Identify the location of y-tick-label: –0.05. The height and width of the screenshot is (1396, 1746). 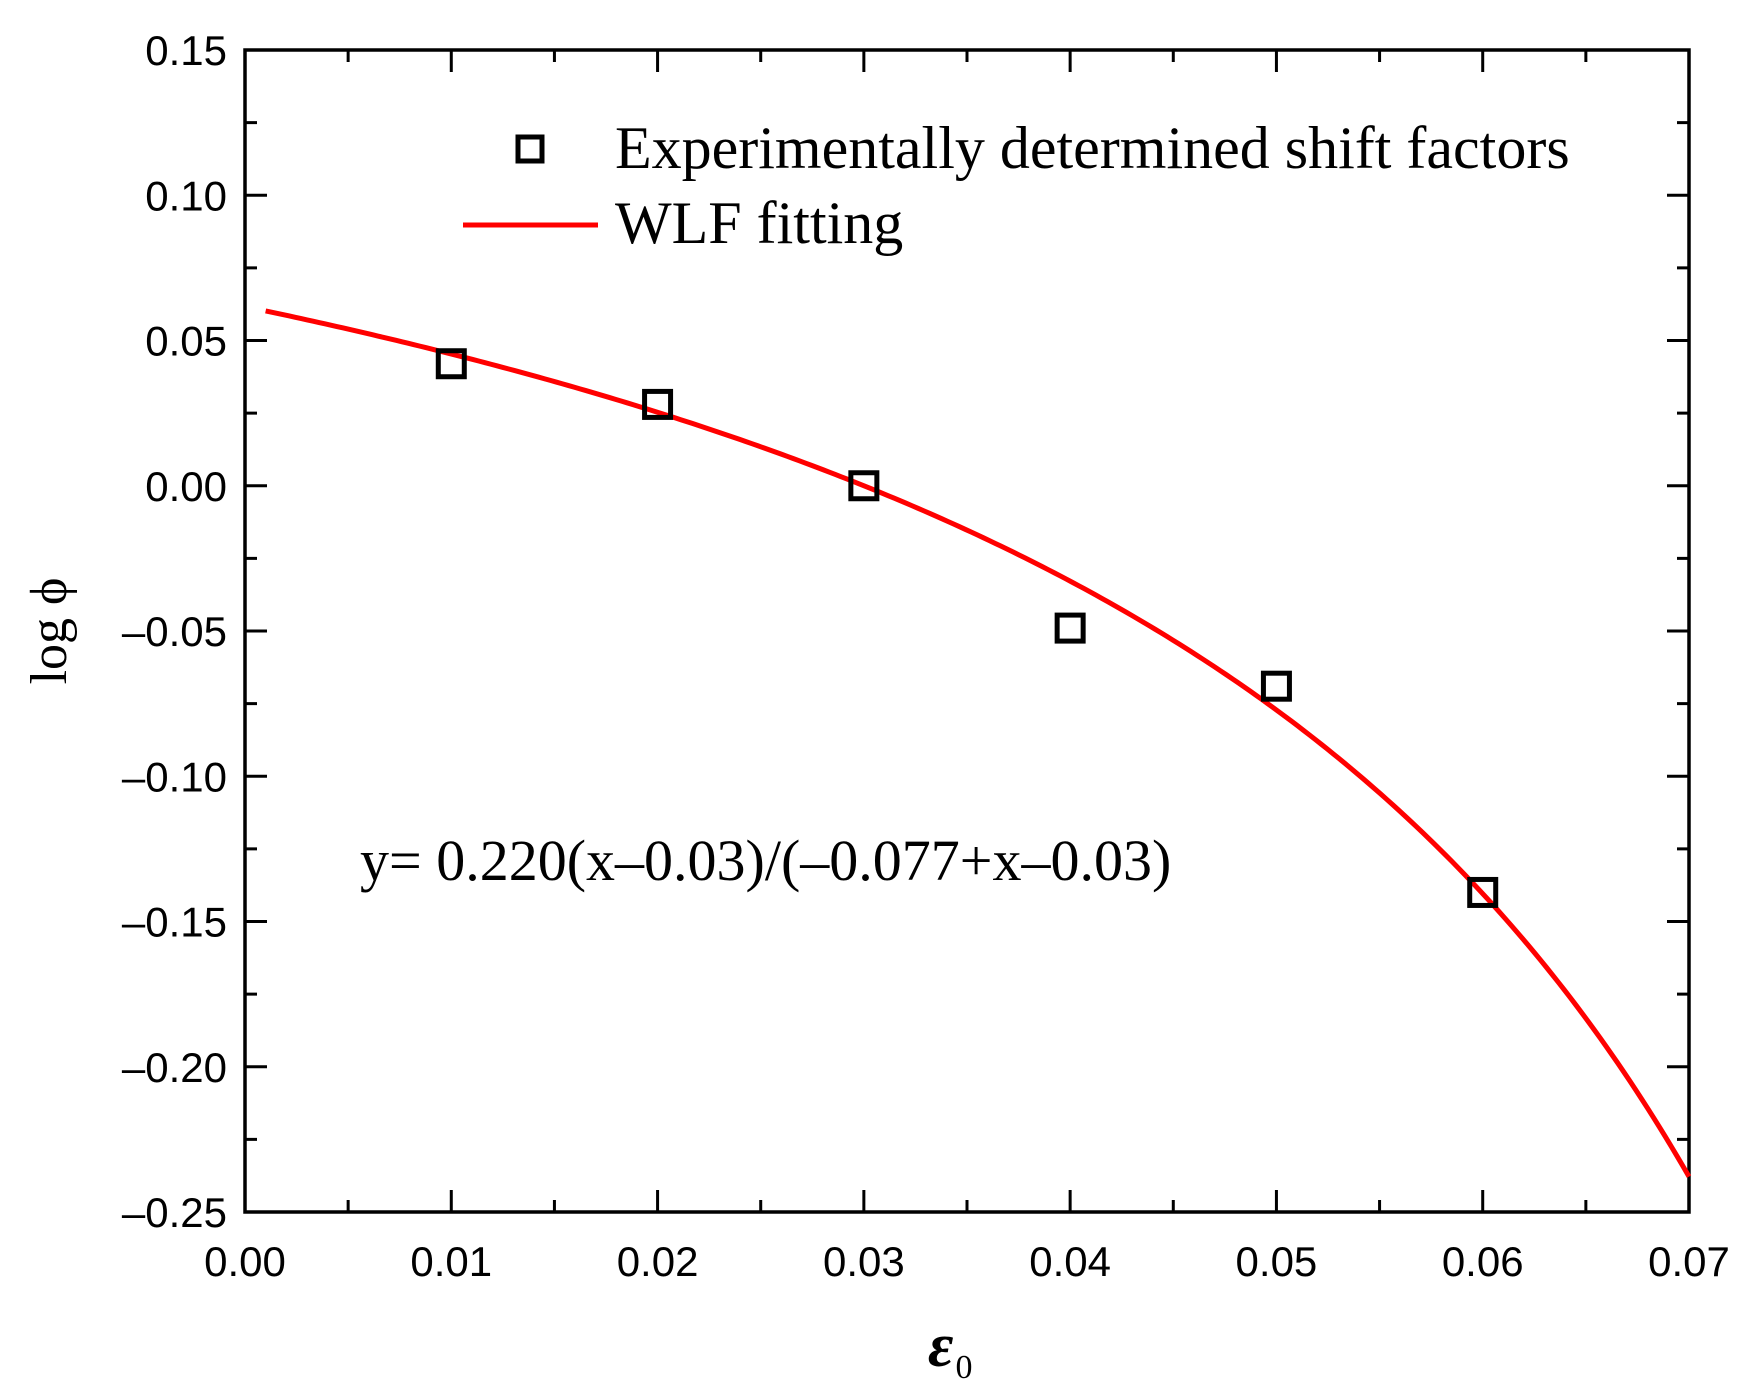
(174, 631).